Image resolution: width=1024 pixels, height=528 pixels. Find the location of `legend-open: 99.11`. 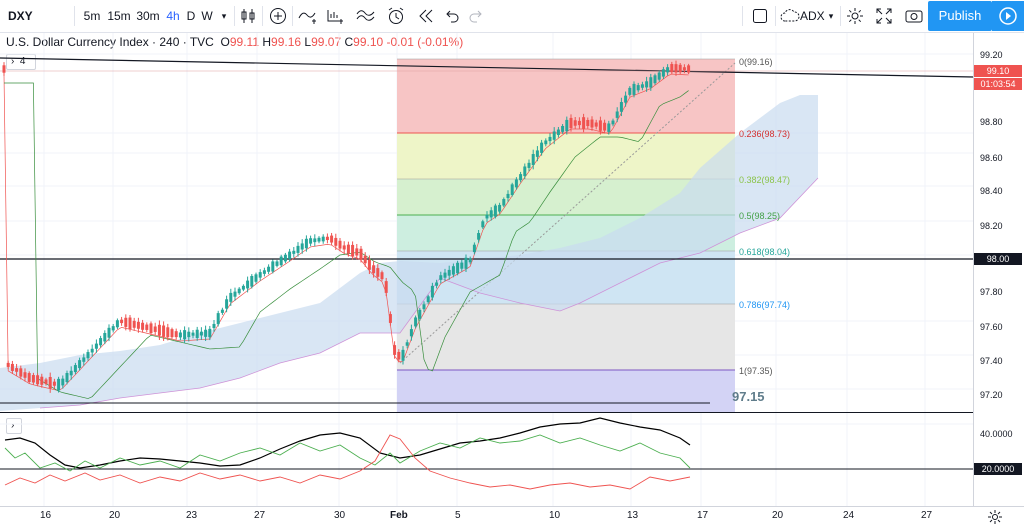

legend-open: 99.11 is located at coordinates (244, 42).